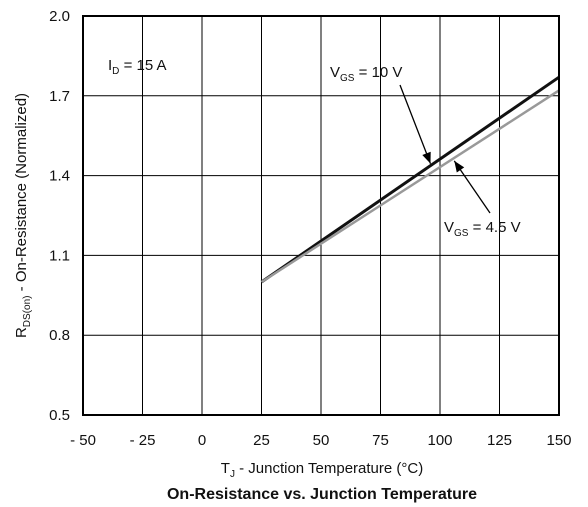 The height and width of the screenshot is (507, 588). I want to click on y-tick-label: 0.8, so click(59, 335).